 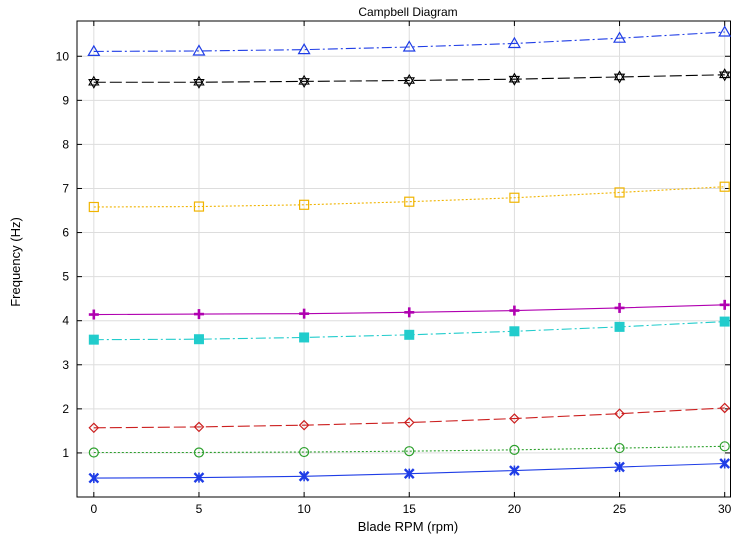 I want to click on x-tick-label: 10, so click(x=304, y=509).